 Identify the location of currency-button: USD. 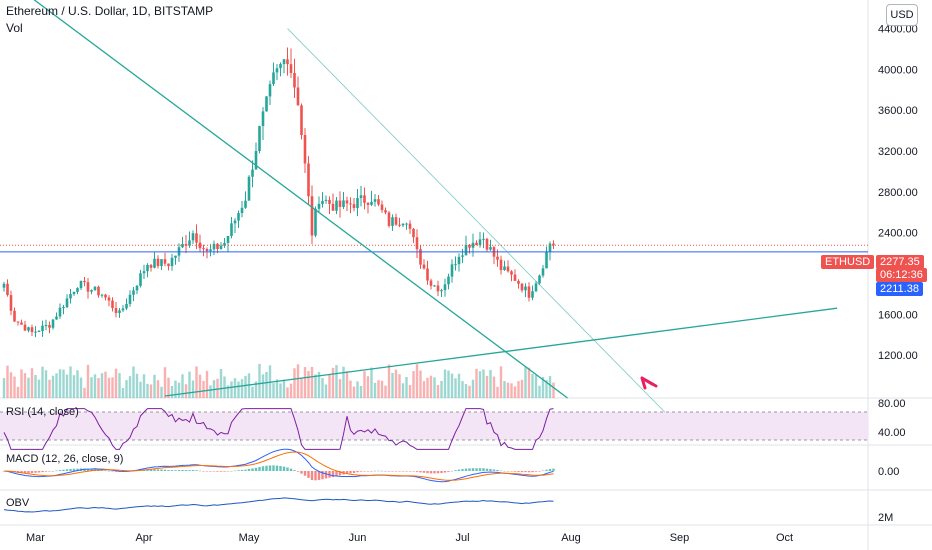
(902, 15).